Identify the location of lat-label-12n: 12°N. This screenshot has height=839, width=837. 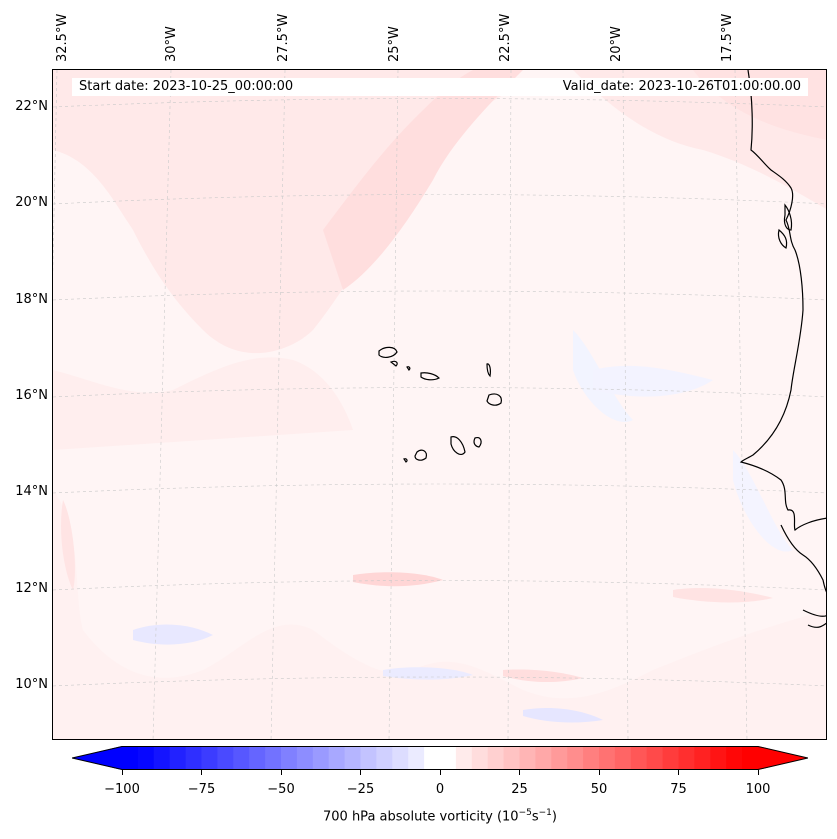
(31, 588).